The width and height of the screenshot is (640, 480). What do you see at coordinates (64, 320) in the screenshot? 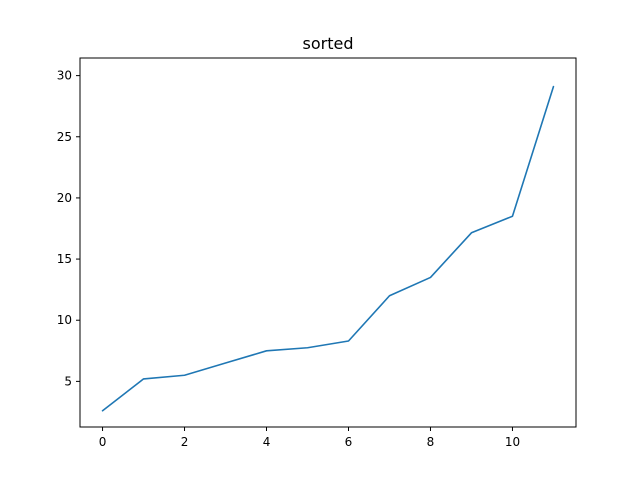
I see `y-tick-label: 10` at bounding box center [64, 320].